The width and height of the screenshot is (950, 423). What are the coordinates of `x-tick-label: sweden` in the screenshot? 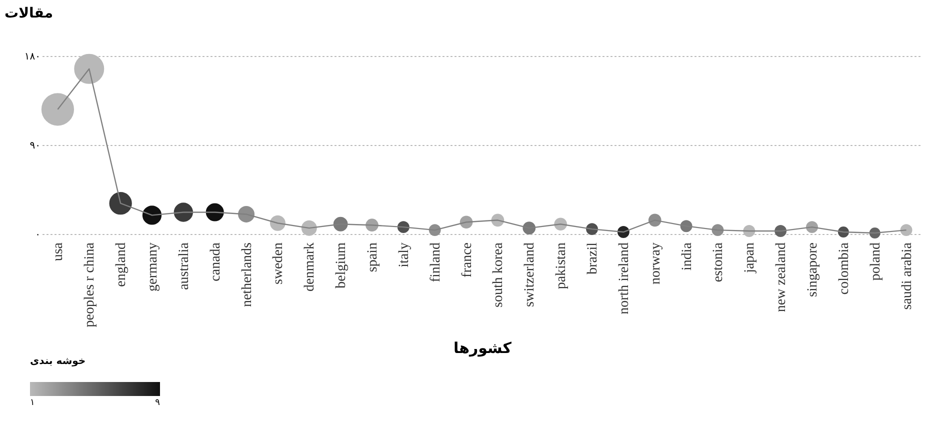 It's located at (278, 263).